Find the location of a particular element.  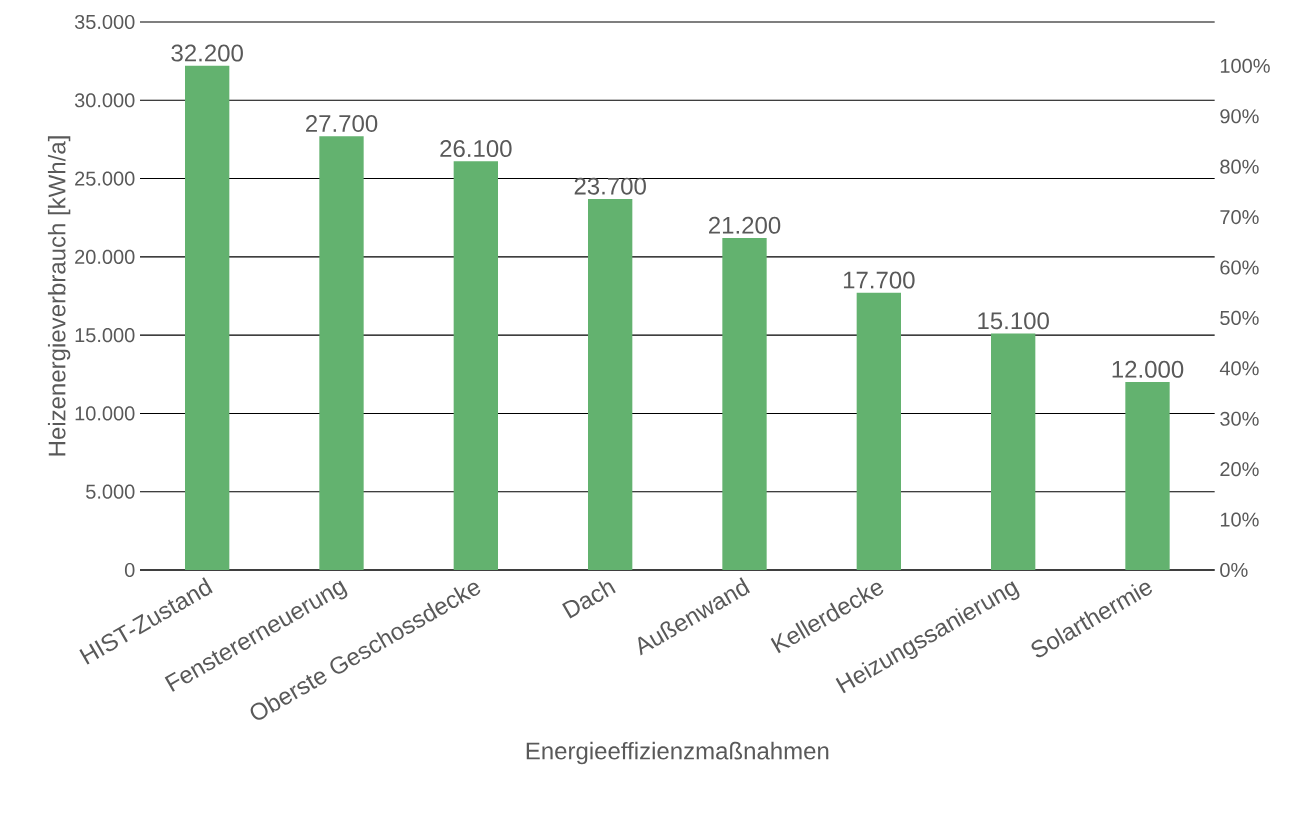

y2-tick-label: 90% is located at coordinates (1239, 116).